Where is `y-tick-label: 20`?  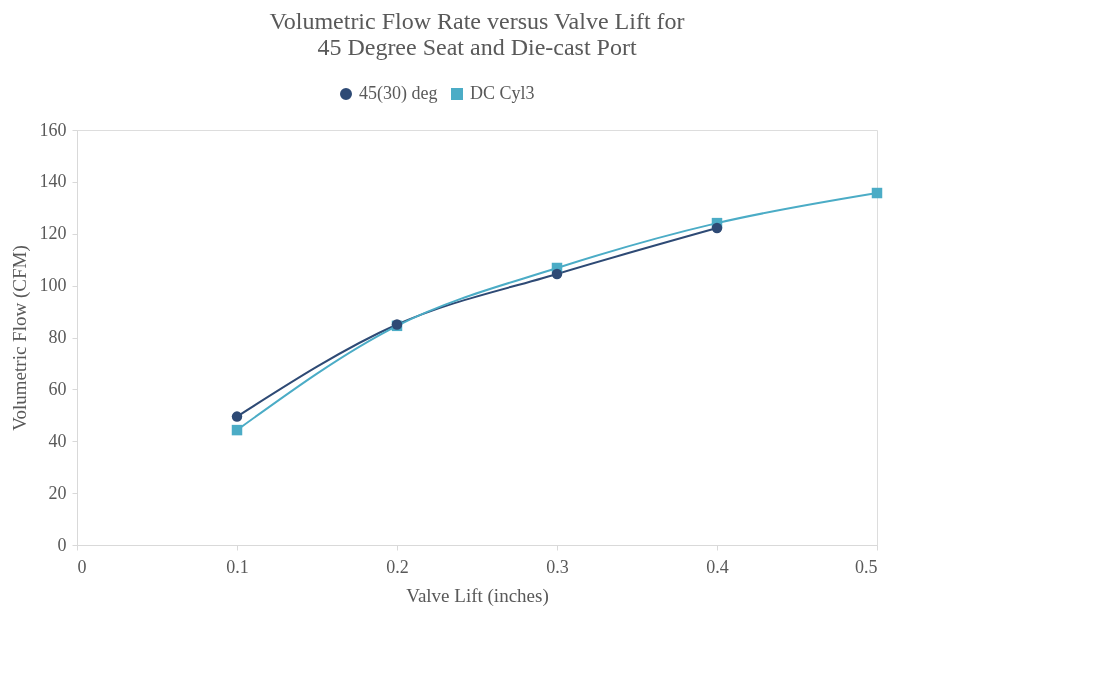 y-tick-label: 20 is located at coordinates (57, 492).